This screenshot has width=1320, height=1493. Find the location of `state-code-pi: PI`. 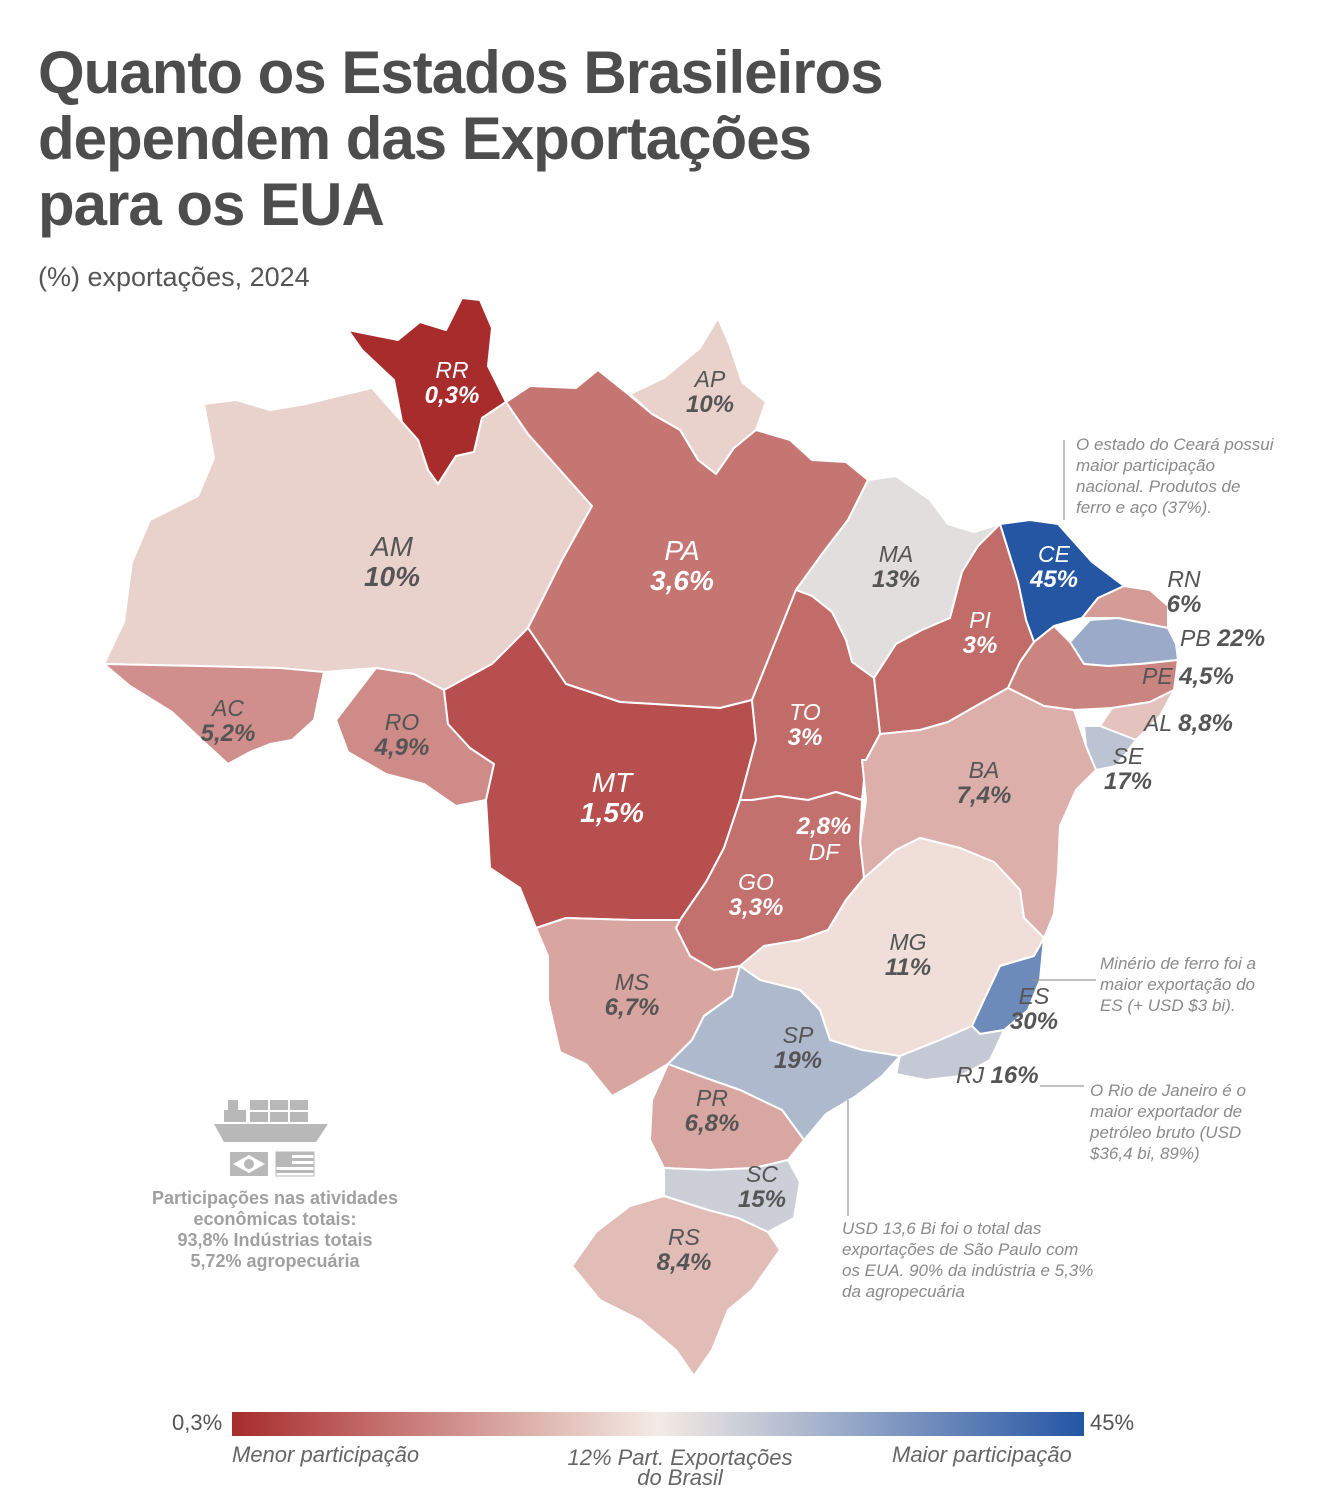

state-code-pi: PI is located at coordinates (980, 620).